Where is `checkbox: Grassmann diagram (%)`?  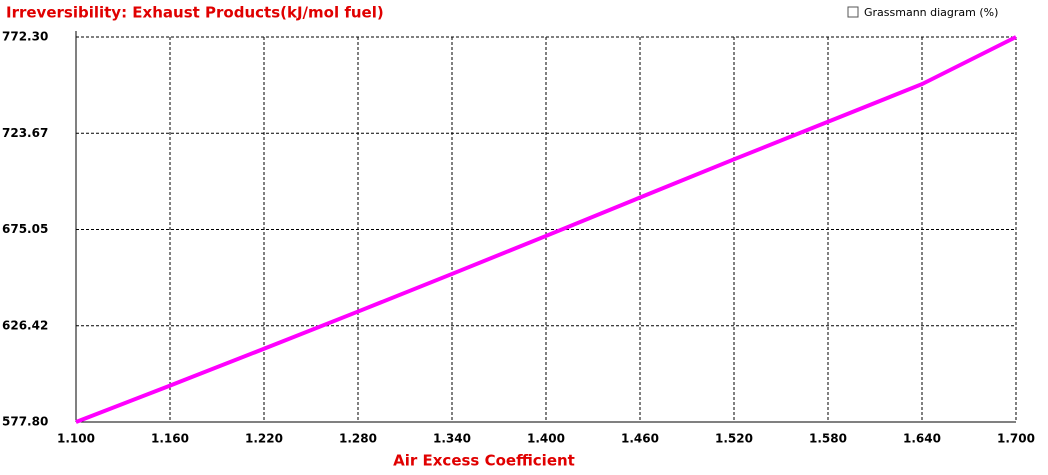
checkbox: Grassmann diagram (%) is located at coordinates (922, 12).